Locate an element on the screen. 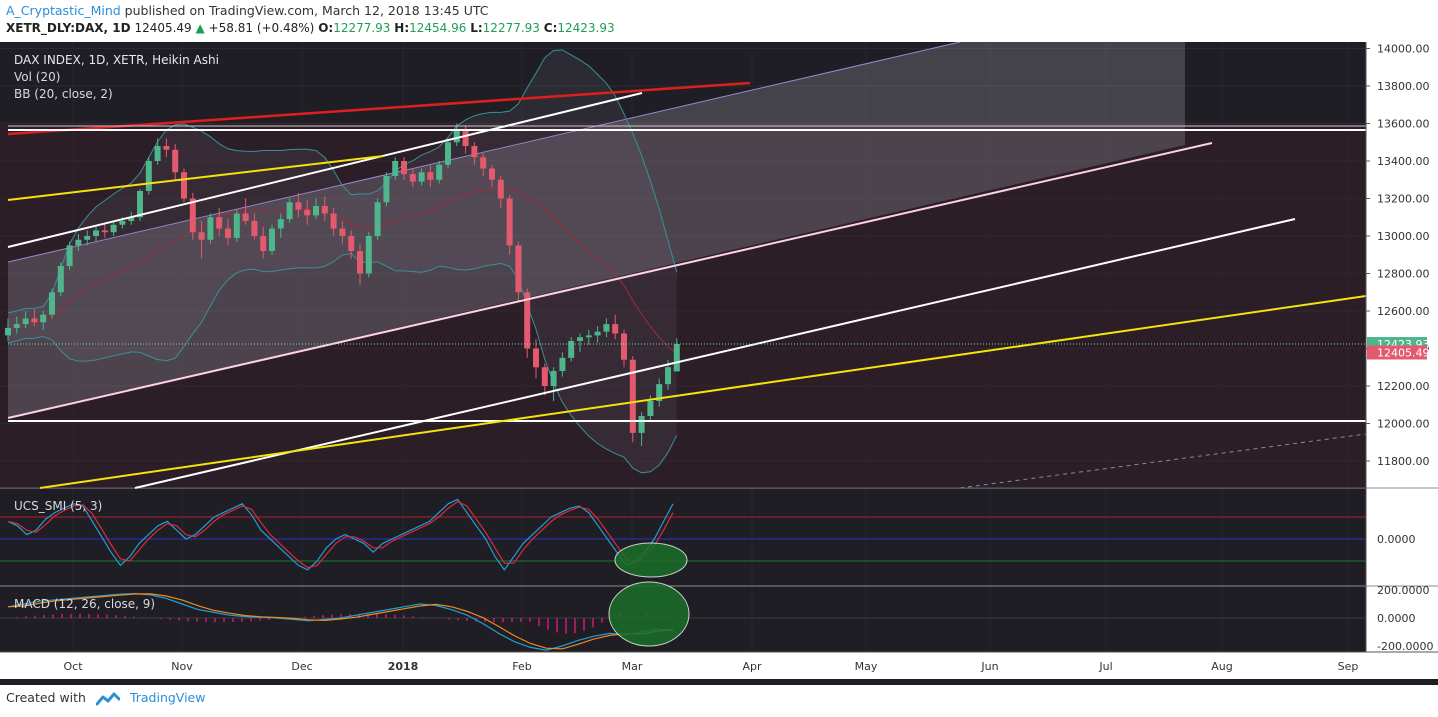 The height and width of the screenshot is (717, 1438). y-tick-label: 13200.00 is located at coordinates (1403, 199).